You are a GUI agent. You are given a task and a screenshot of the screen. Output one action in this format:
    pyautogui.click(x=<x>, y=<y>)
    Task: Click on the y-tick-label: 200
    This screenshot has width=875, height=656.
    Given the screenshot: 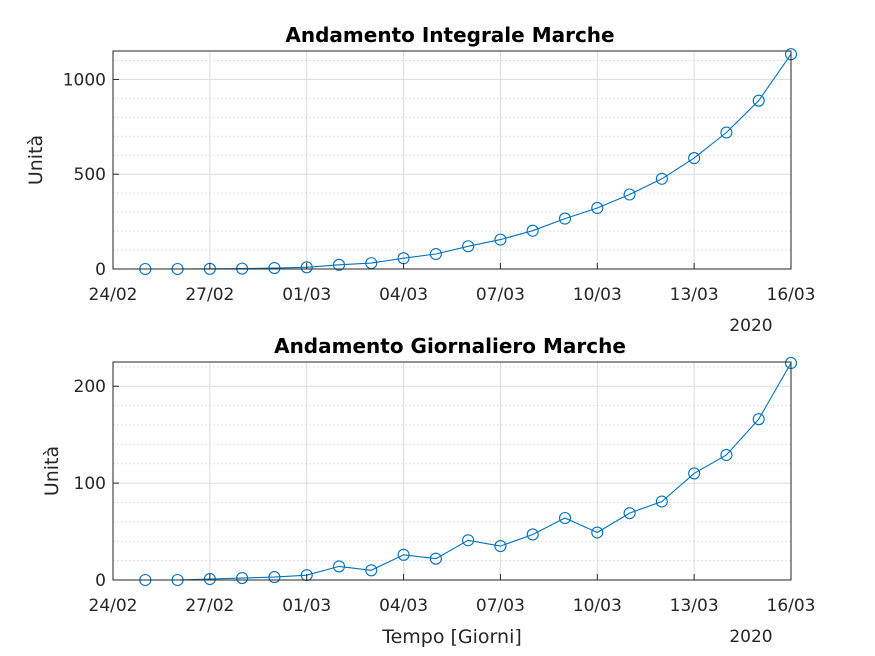 What is the action you would take?
    pyautogui.click(x=90, y=387)
    